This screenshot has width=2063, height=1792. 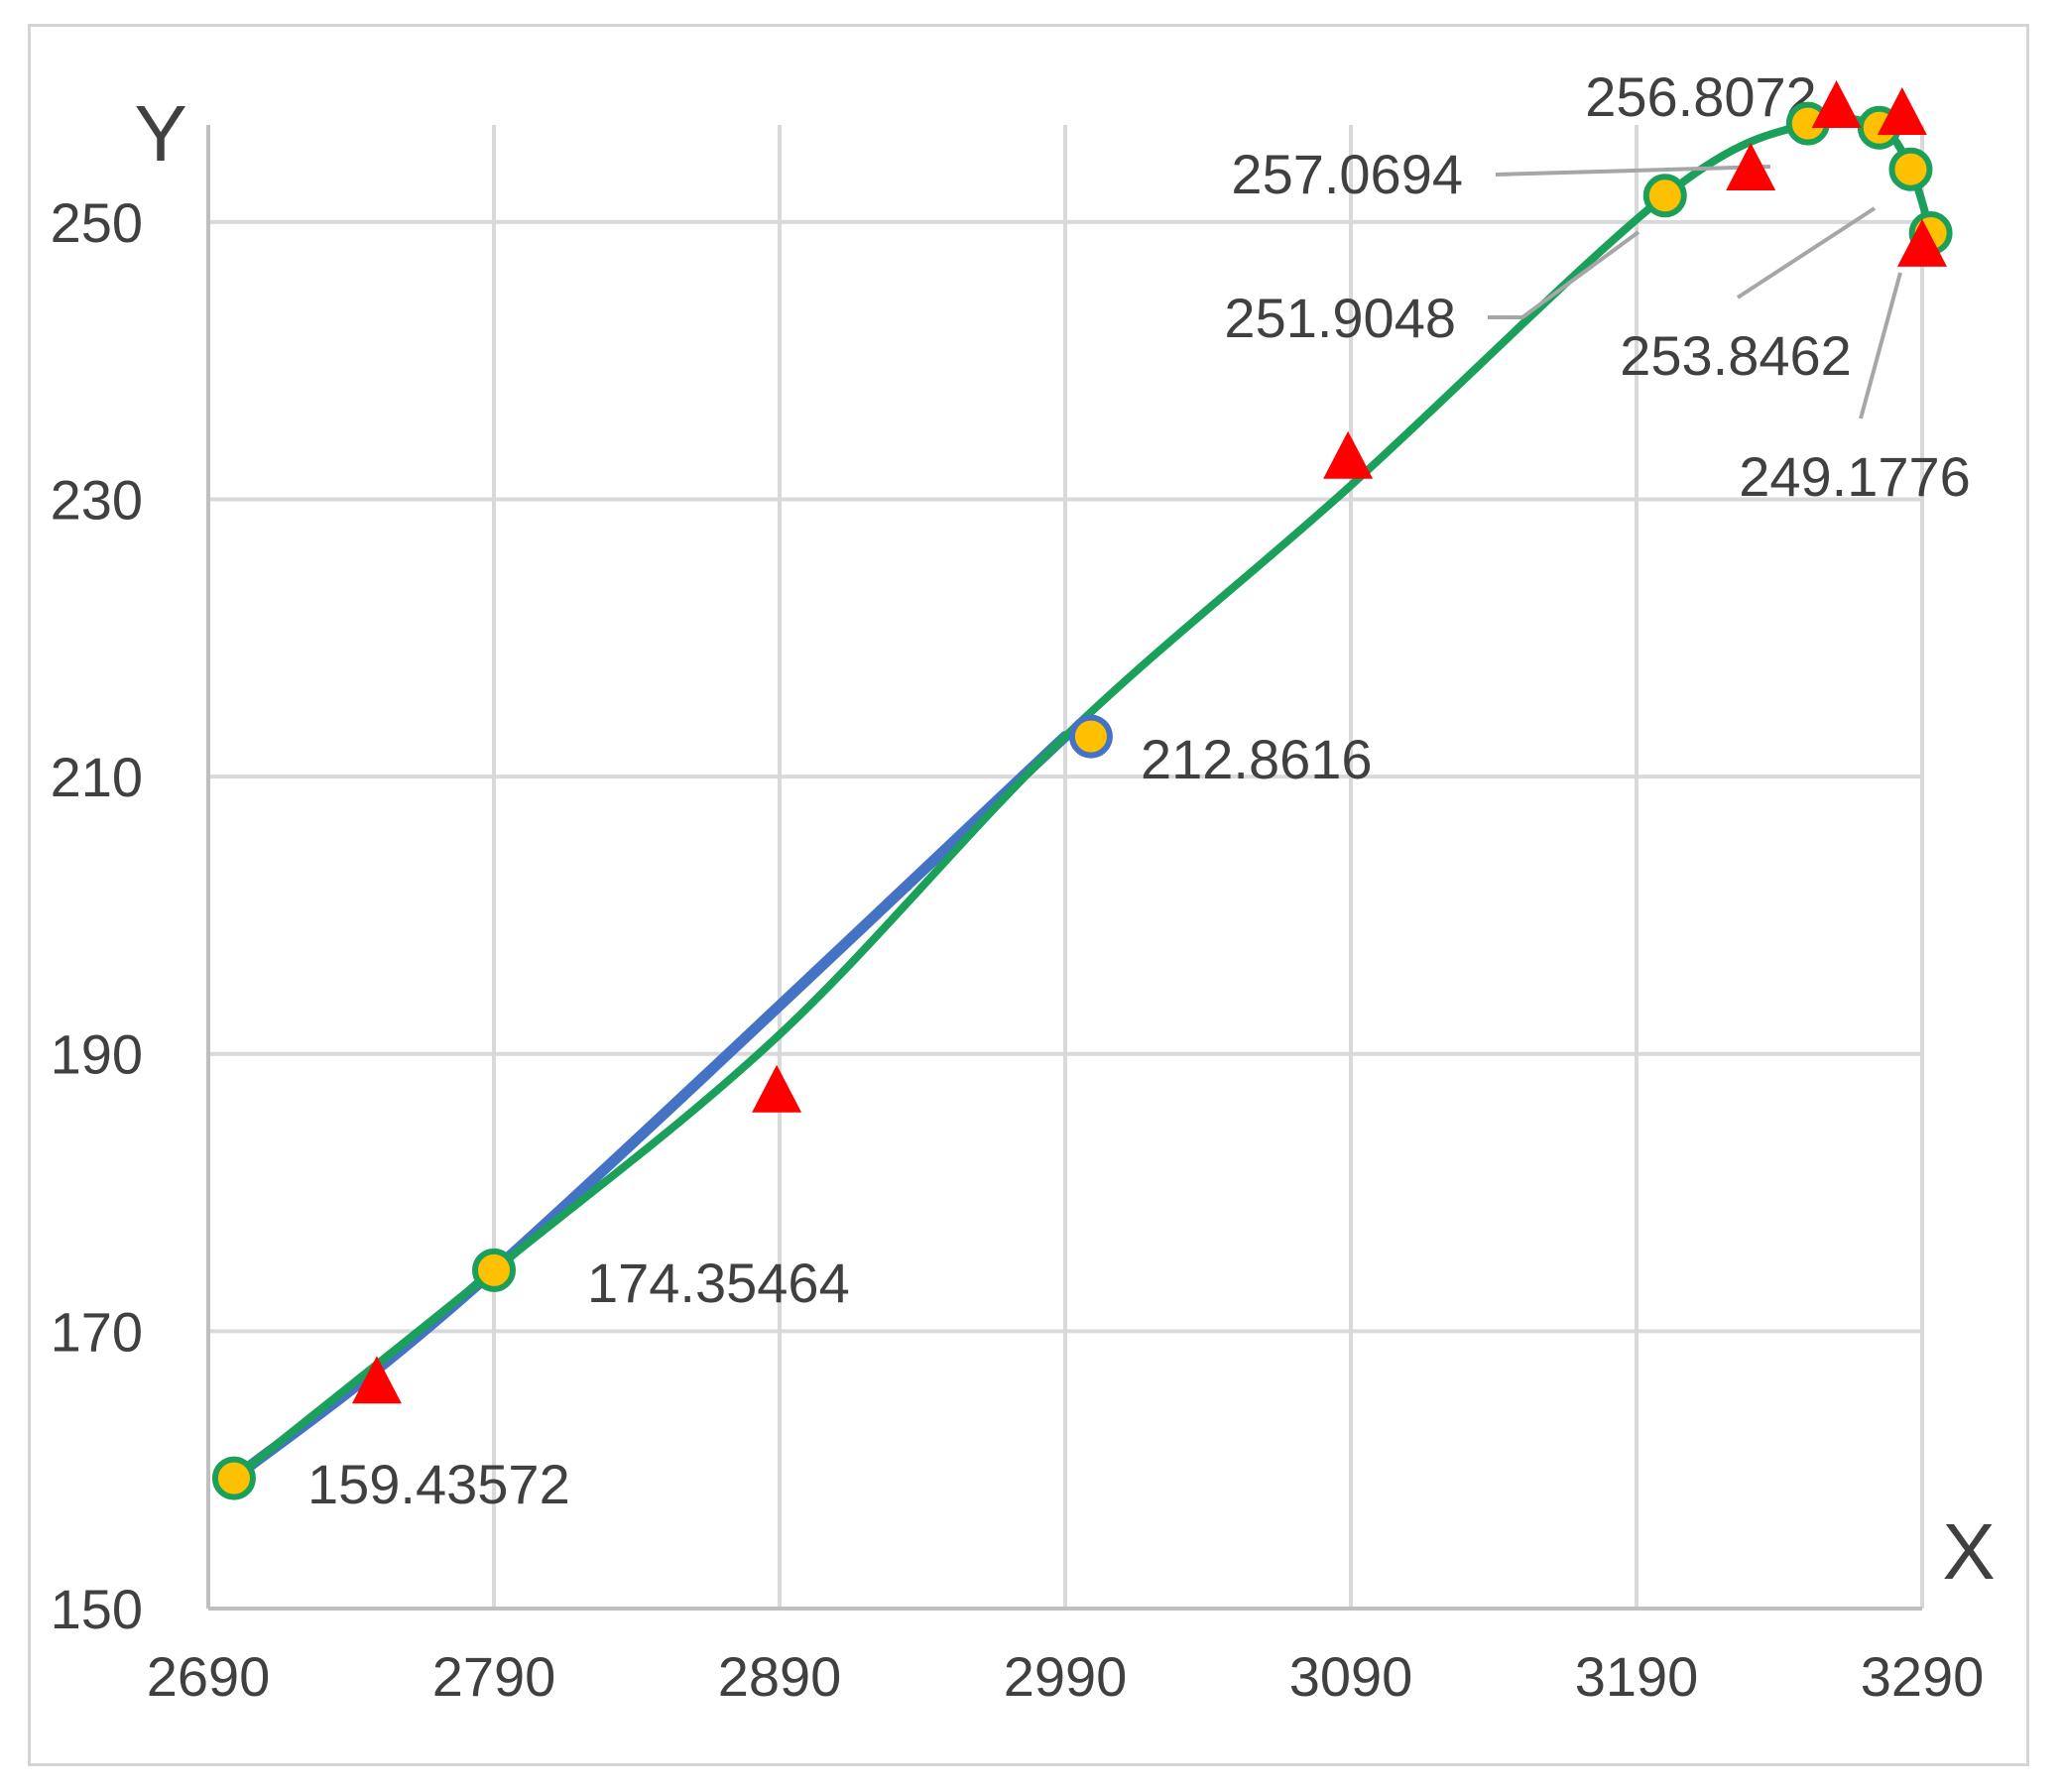 I want to click on data-label: 251.9048, so click(x=1340, y=318).